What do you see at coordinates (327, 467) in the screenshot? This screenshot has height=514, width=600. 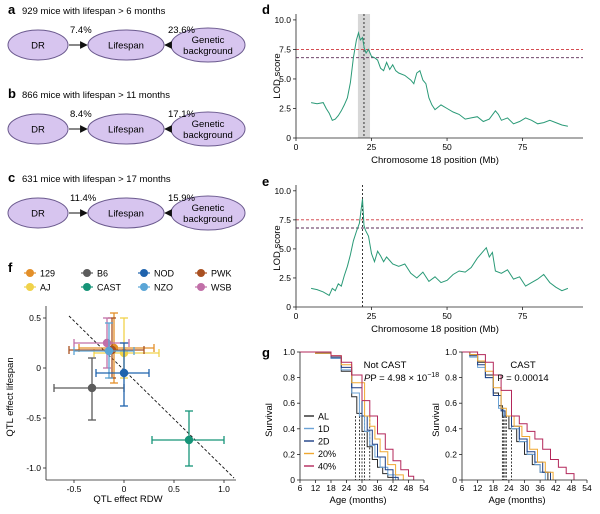 I see `legend-label: 40%` at bounding box center [327, 467].